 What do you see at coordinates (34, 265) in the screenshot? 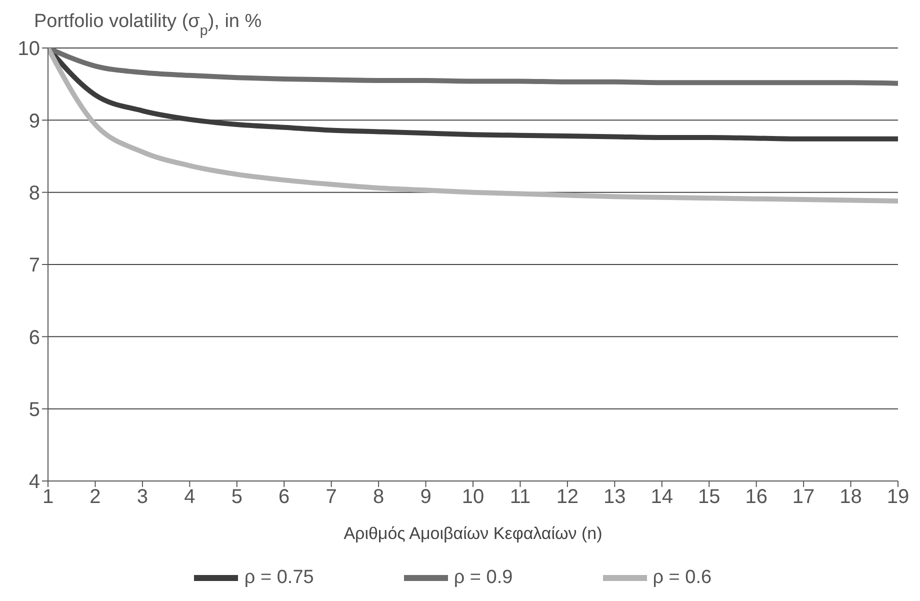
I see `y-tick-label: 7` at bounding box center [34, 265].